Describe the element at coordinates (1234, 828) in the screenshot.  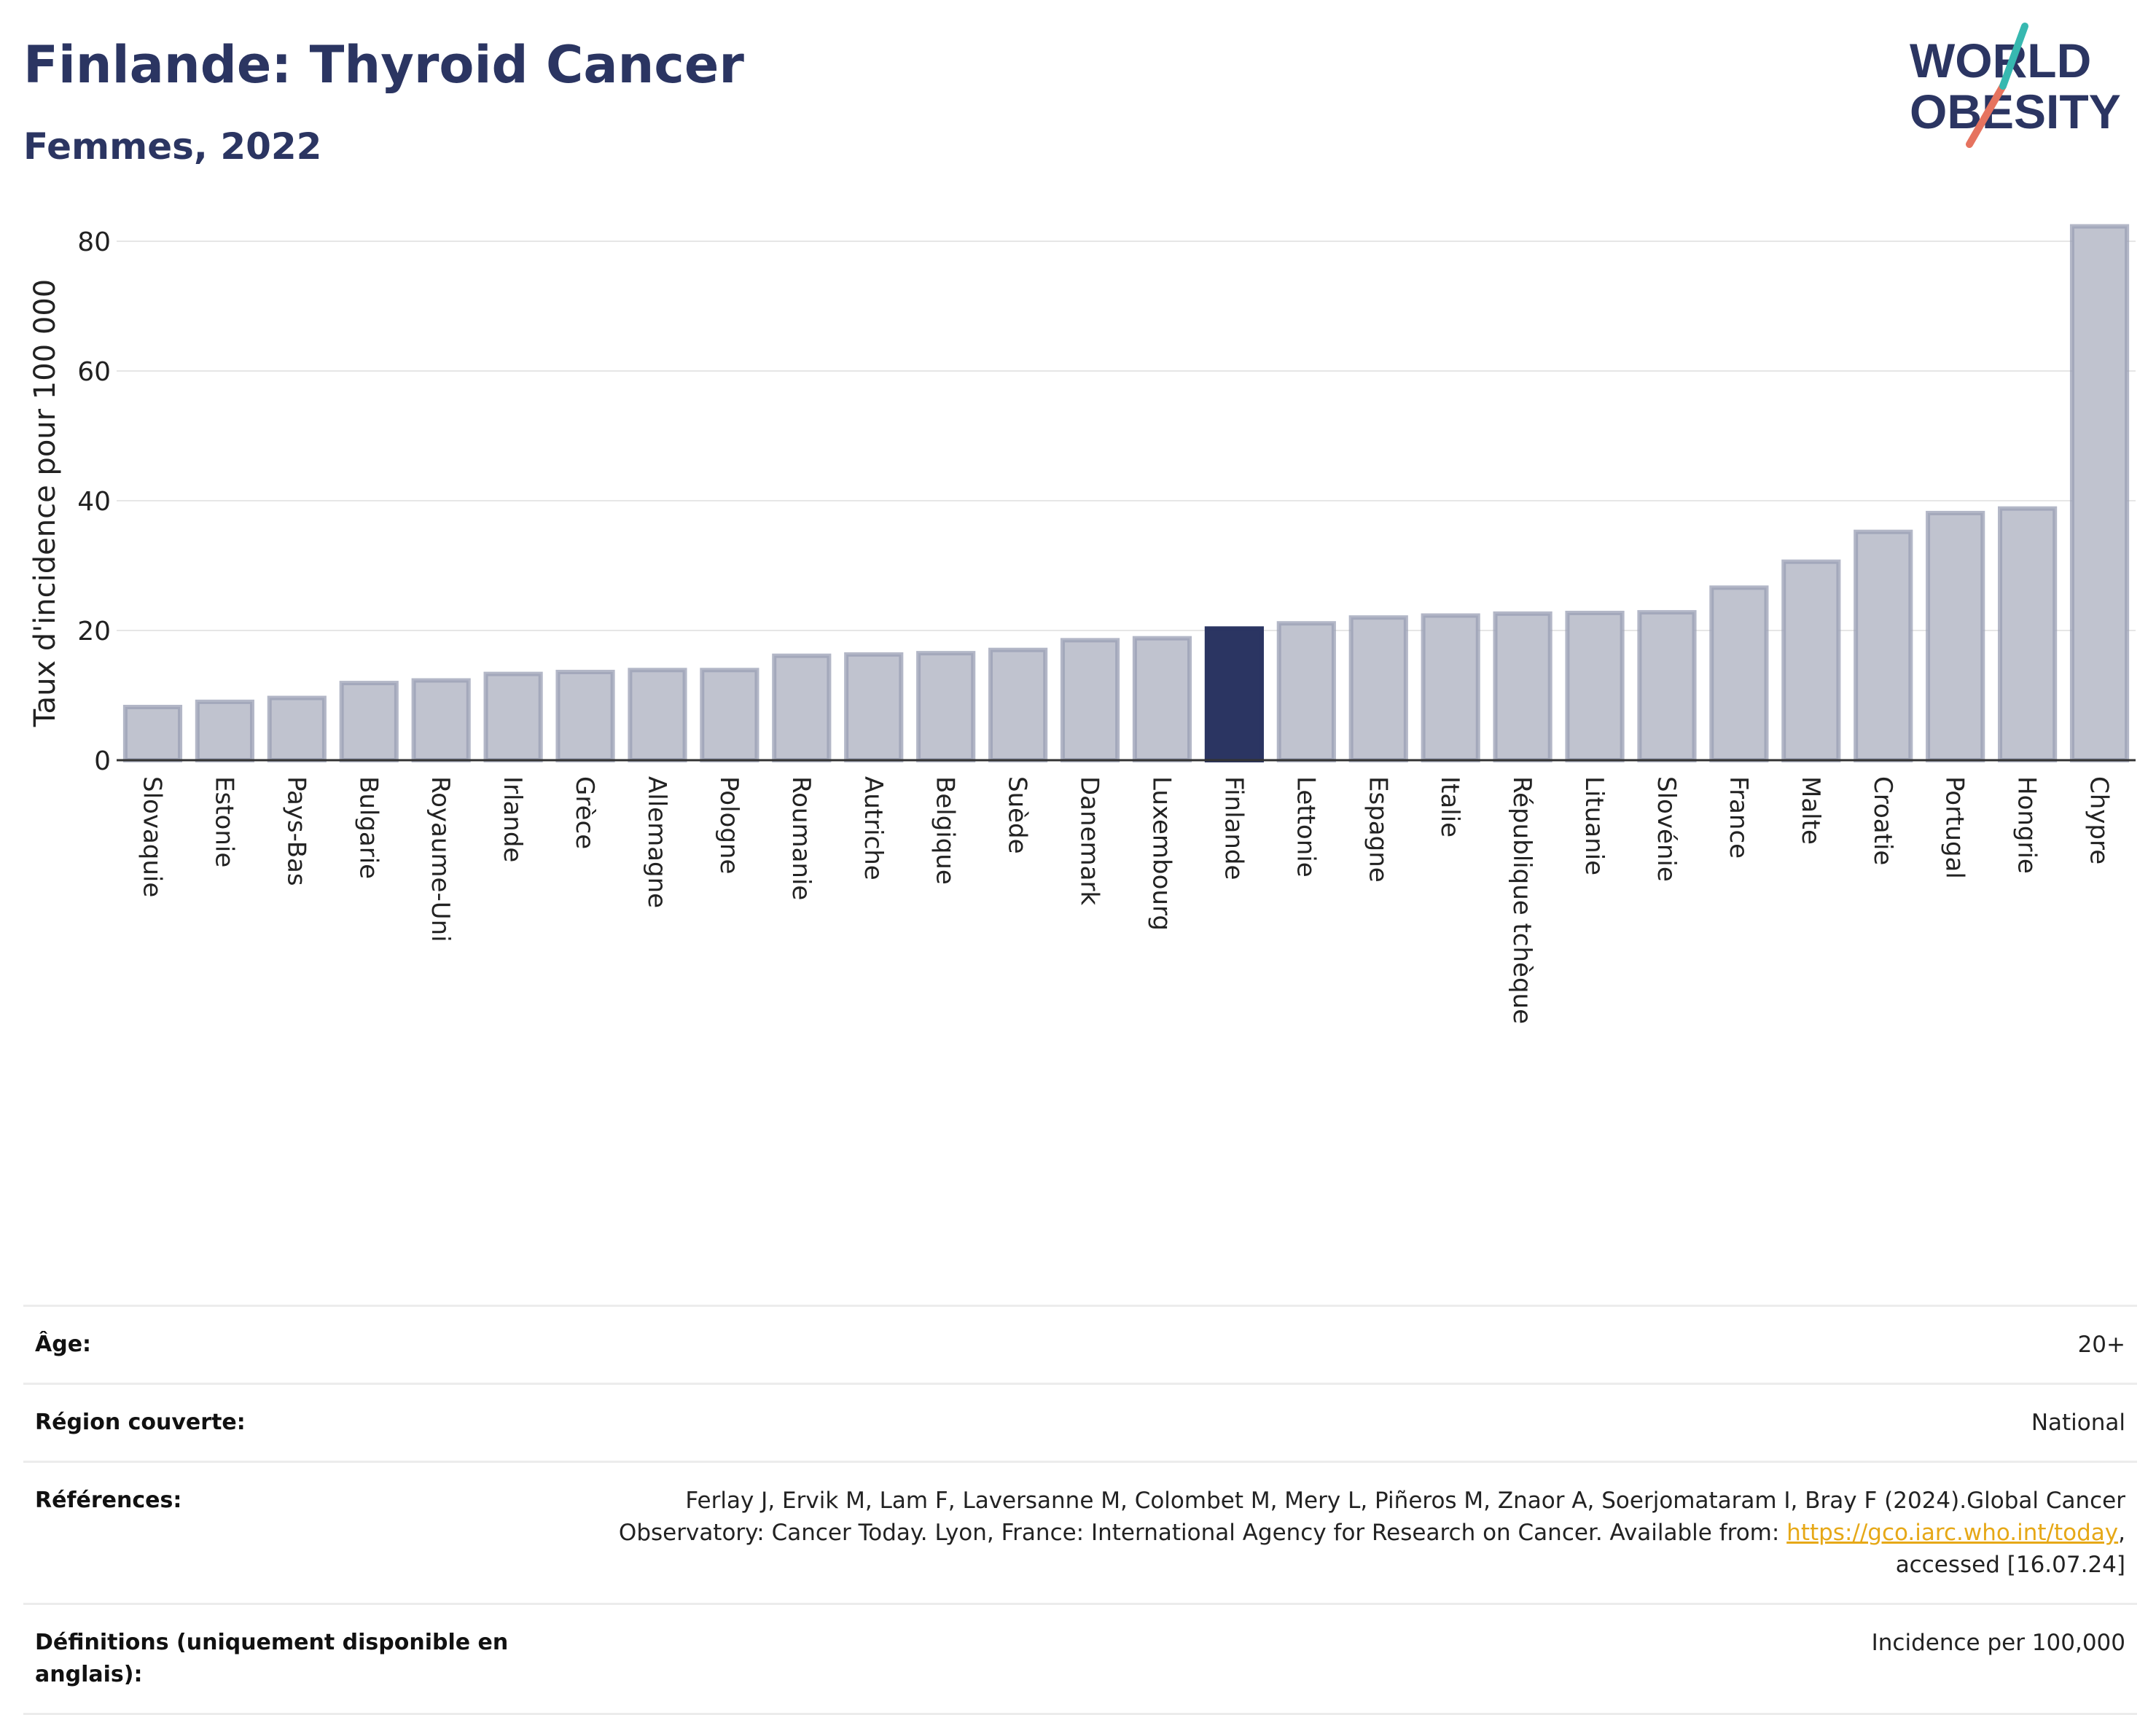
I see `x-tick-label: Finlande` at that location.